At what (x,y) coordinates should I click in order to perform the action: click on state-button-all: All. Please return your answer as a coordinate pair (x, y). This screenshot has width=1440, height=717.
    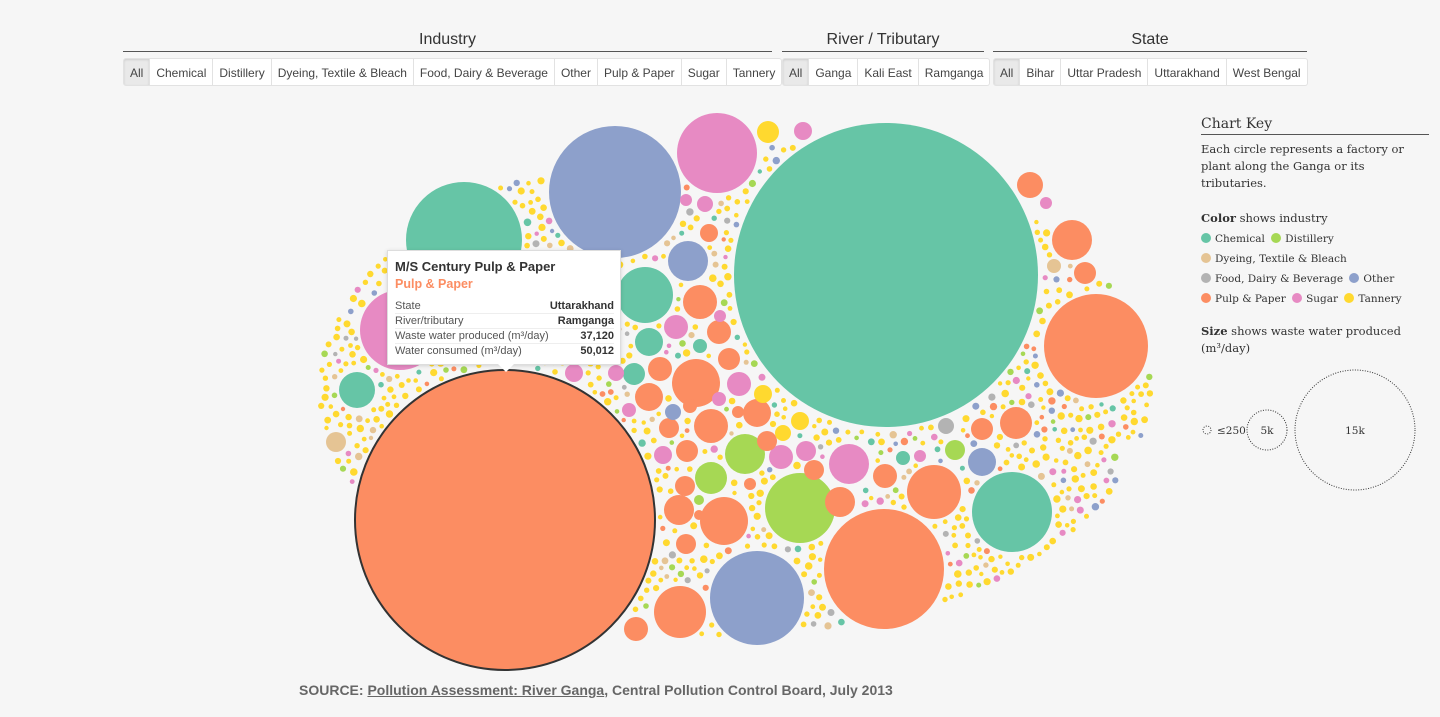
    Looking at the image, I should click on (1007, 72).